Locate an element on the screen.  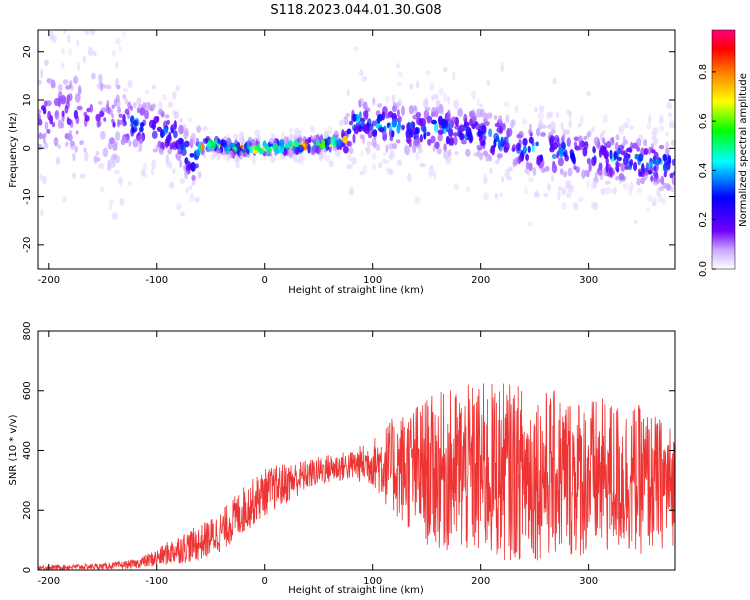
spectrogram-x-tick-label: -200 is located at coordinates (48, 280).